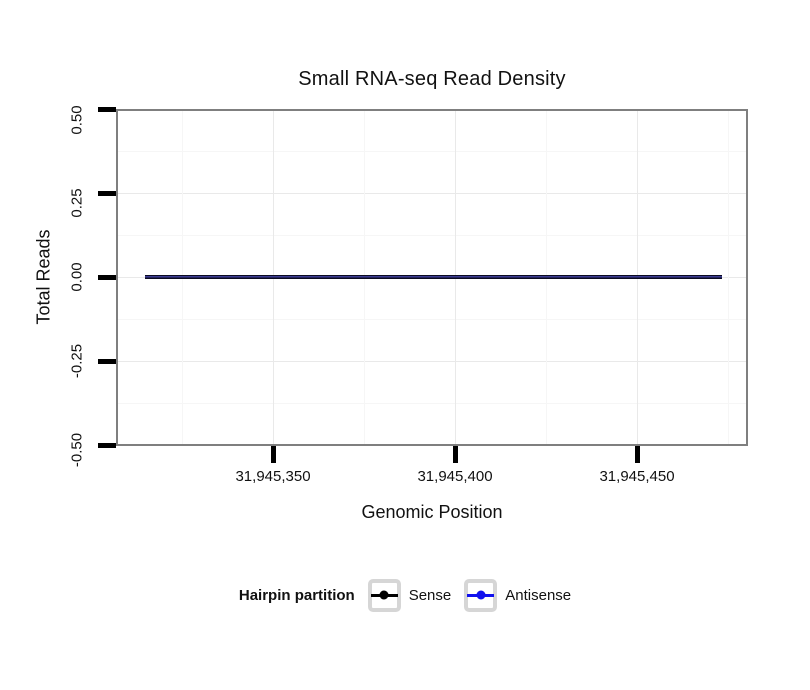 This screenshot has width=810, height=690. I want to click on x-axis-title: Genomic Position, so click(432, 512).